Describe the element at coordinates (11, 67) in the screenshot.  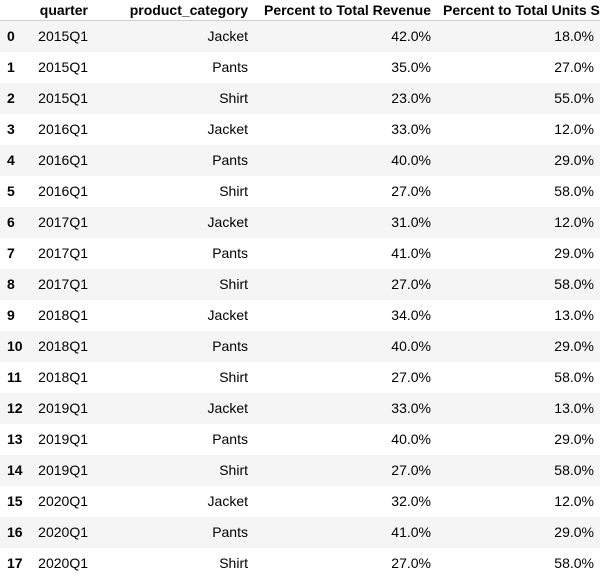
I see `row-index: 1` at that location.